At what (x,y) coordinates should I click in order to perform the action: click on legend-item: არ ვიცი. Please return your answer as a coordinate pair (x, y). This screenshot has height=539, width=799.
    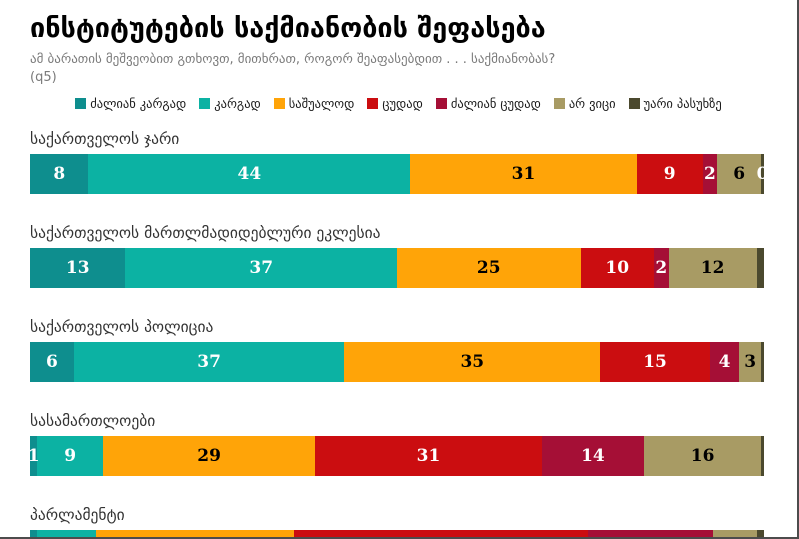
    Looking at the image, I should click on (584, 104).